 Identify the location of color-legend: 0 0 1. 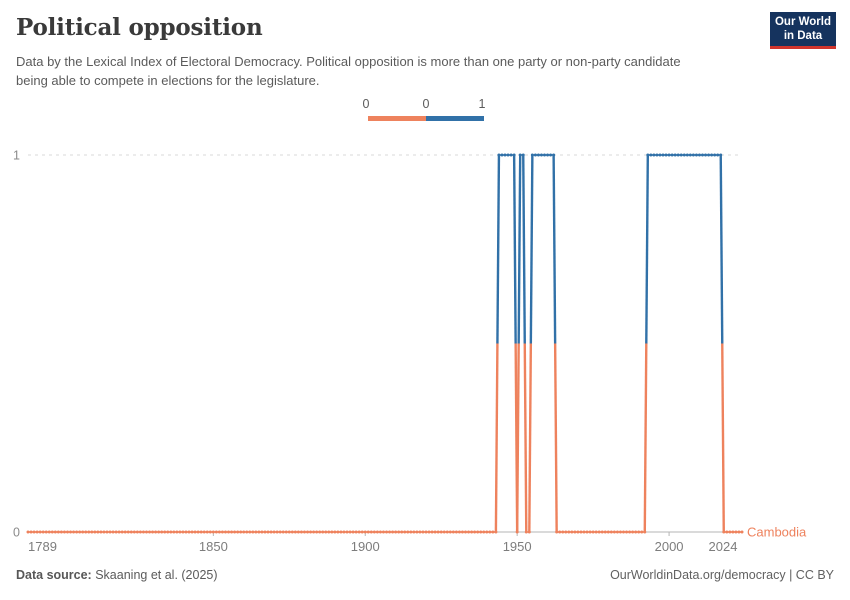
(424, 110).